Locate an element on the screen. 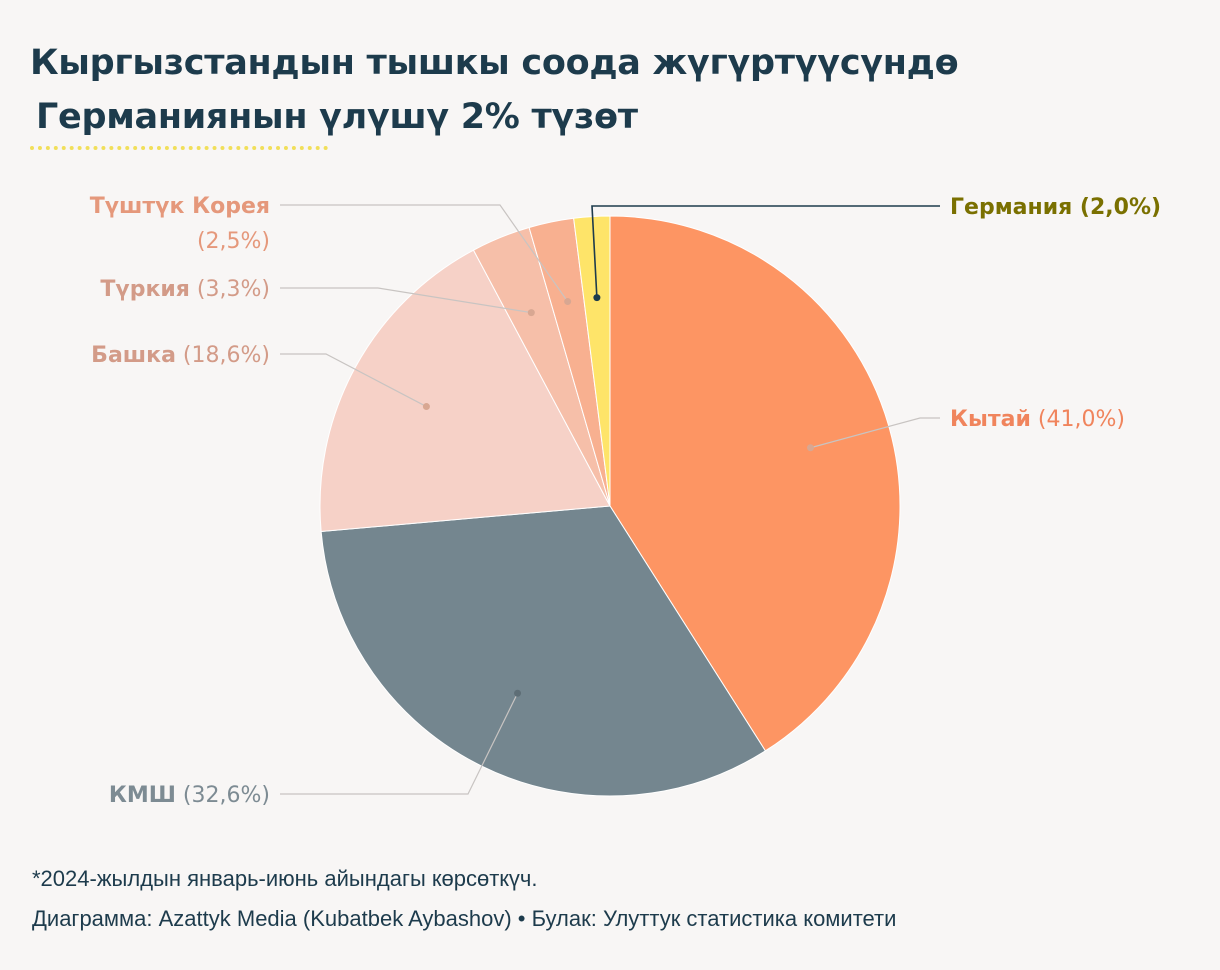  slice-pct-3: (3,3%) is located at coordinates (230, 289).